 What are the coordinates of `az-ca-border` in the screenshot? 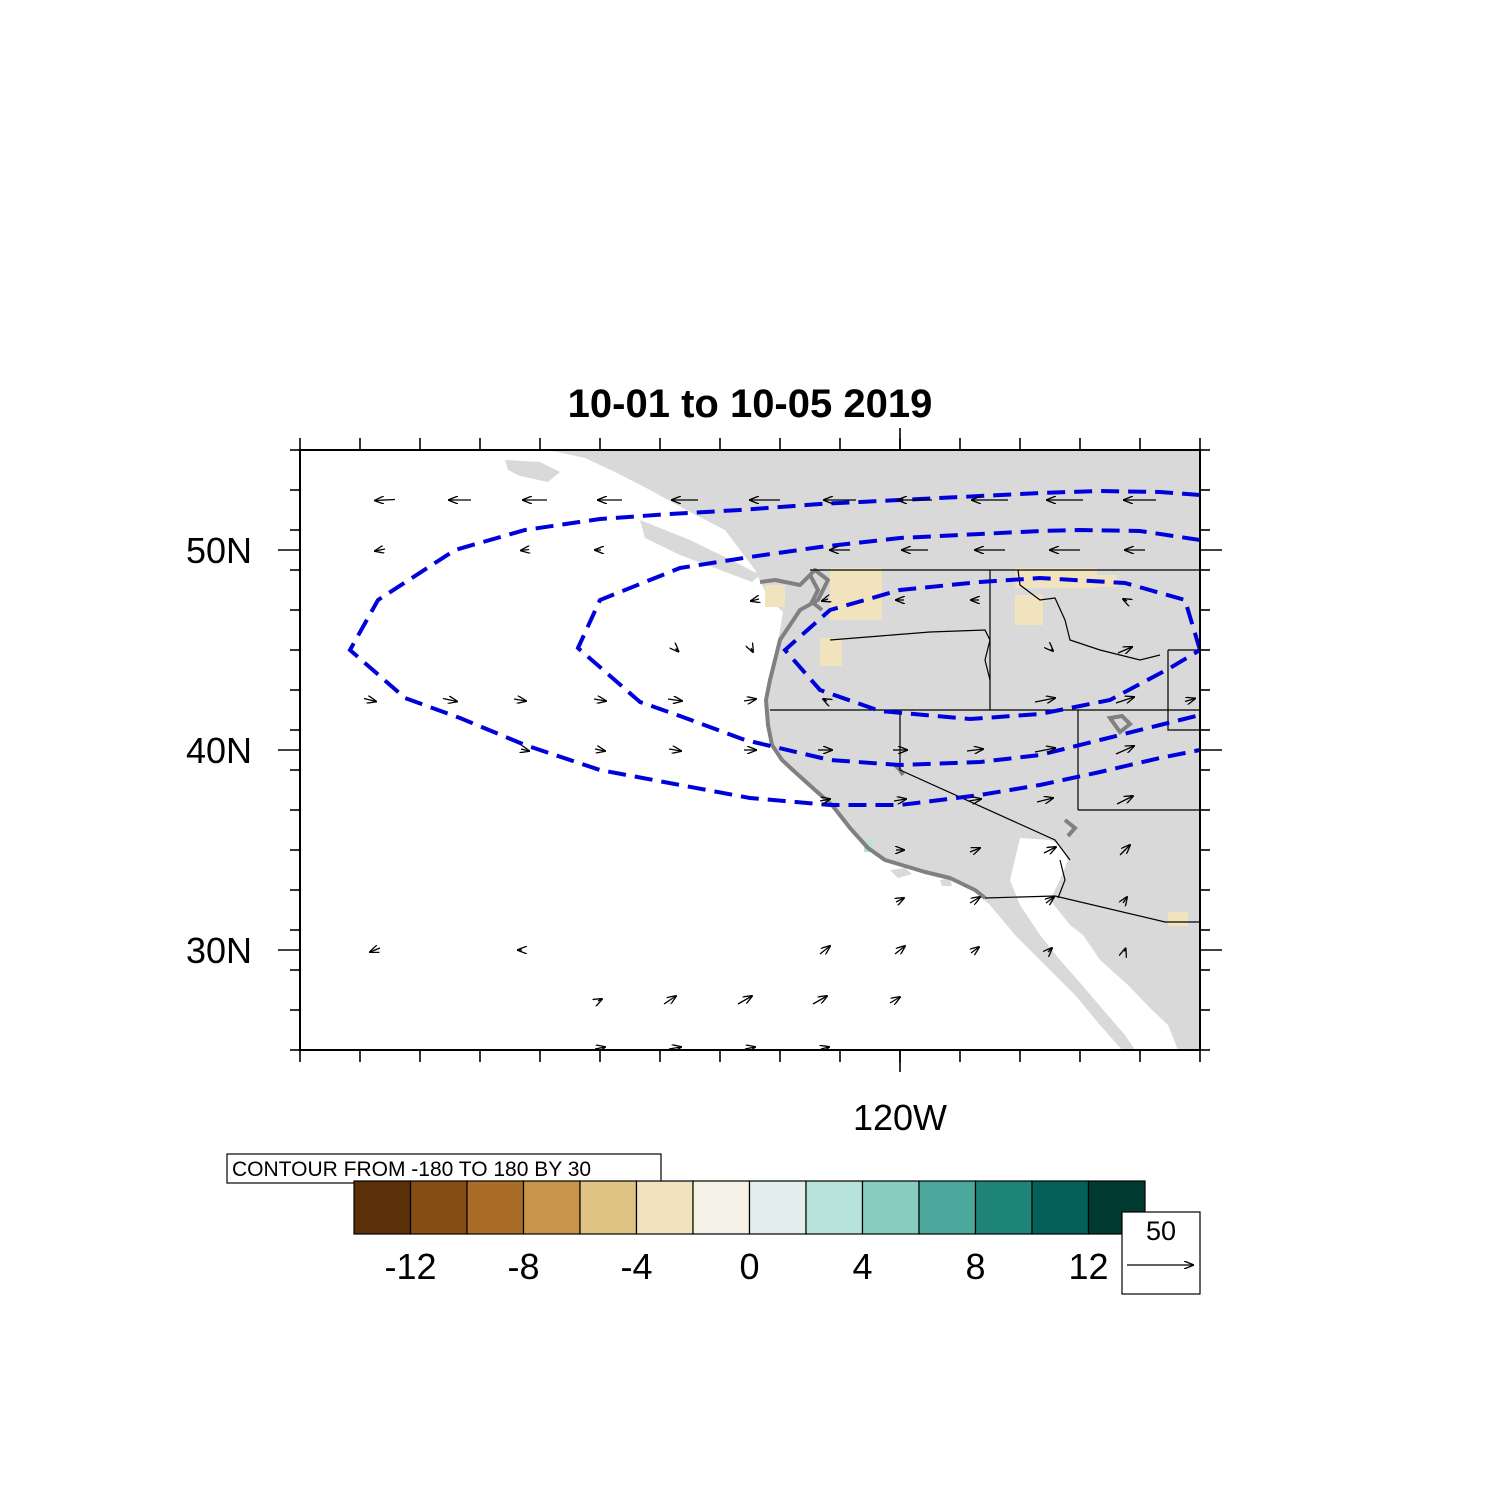 It's located at (1061, 879).